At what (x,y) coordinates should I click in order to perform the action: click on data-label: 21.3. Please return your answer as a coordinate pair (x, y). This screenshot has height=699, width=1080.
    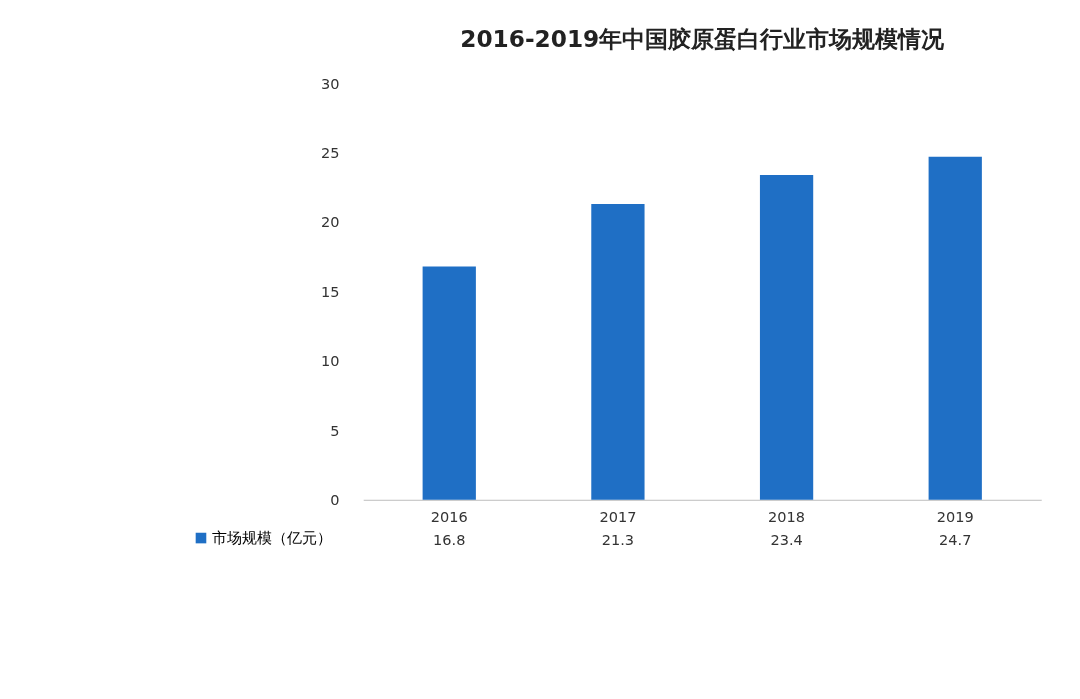
    Looking at the image, I should click on (618, 540).